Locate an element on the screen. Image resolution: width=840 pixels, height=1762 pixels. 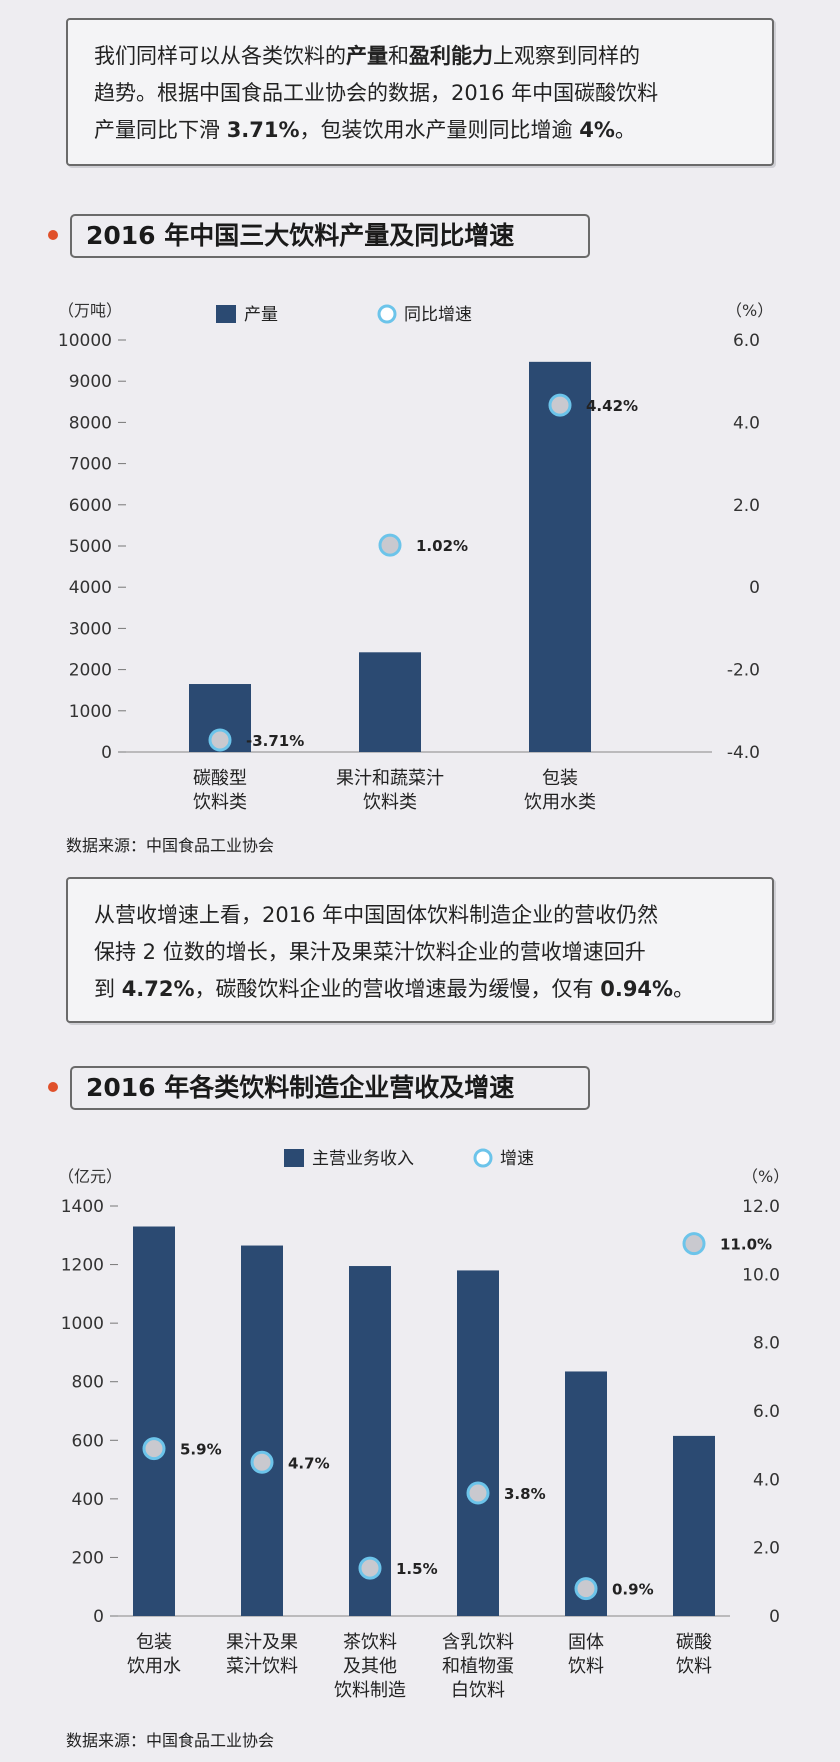
category-label: 和植物蛋 is located at coordinates (478, 1666).